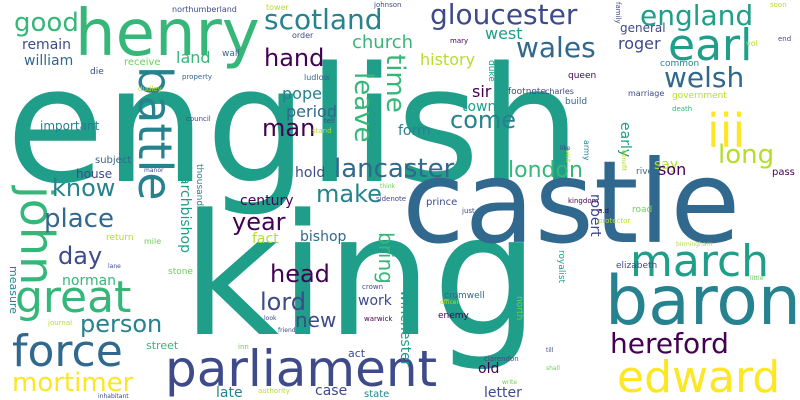  I want to click on word-roger: roger, so click(639, 43).